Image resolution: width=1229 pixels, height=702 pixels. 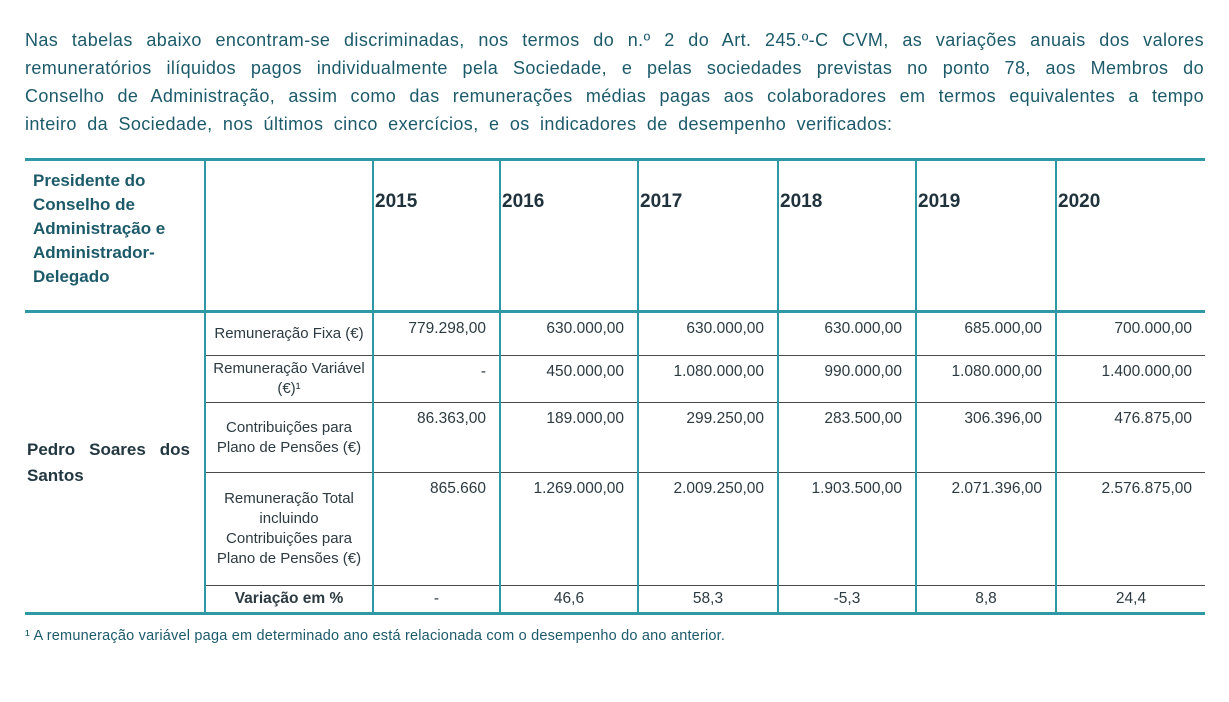 I want to click on year-header-2016: 2016, so click(x=568, y=236).